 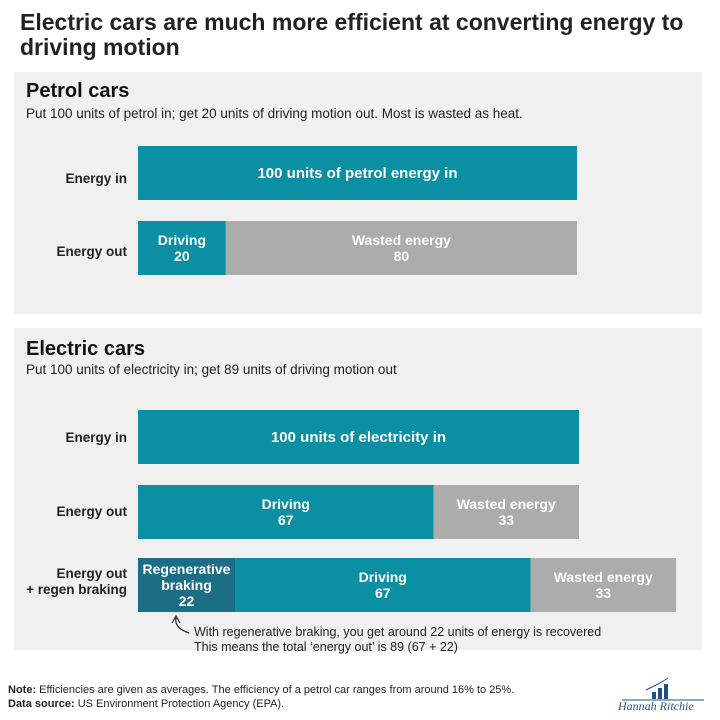 What do you see at coordinates (96, 178) in the screenshot?
I see `petrol-row-label-energy-in: Energy in` at bounding box center [96, 178].